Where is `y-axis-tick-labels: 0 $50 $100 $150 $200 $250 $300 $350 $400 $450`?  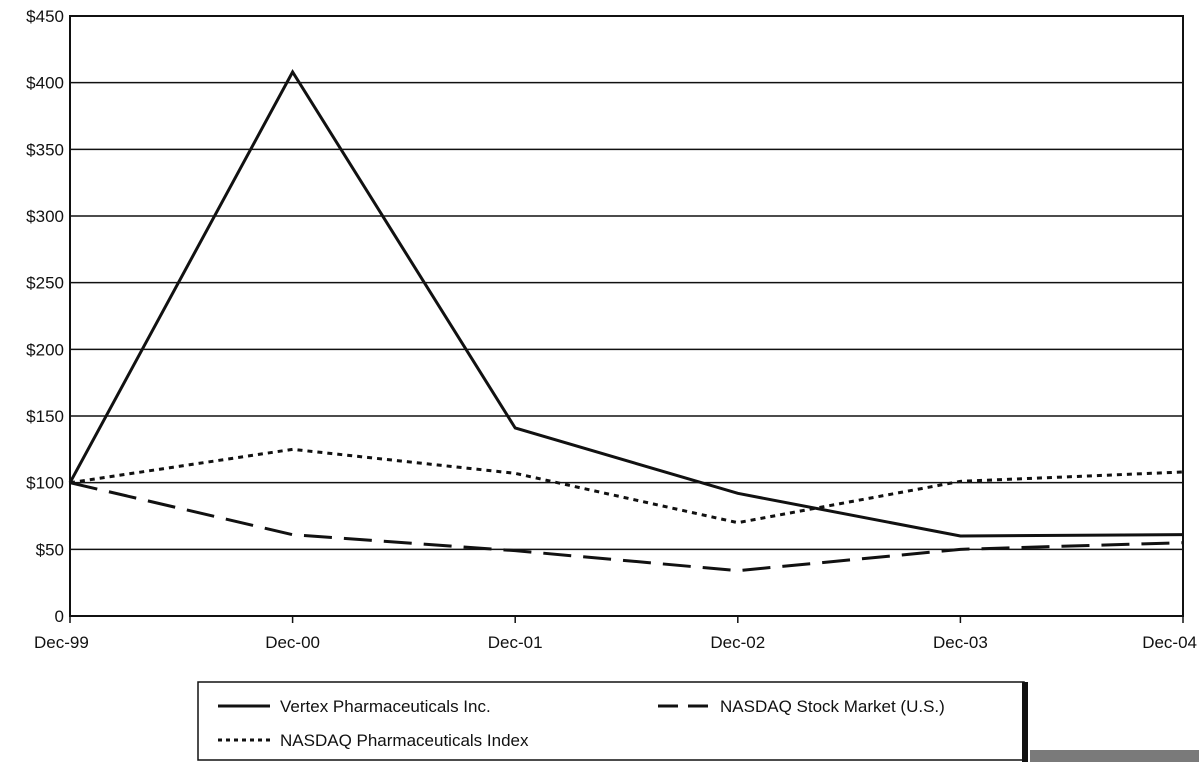
y-axis-tick-labels: 0 $50 $100 $150 $200 $250 $300 $350 $400 $450 is located at coordinates (45, 316).